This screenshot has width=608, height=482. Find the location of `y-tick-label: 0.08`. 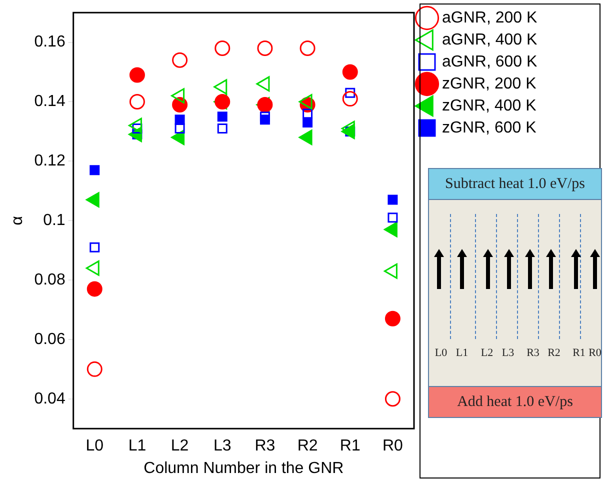

y-tick-label: 0.08 is located at coordinates (50, 279).